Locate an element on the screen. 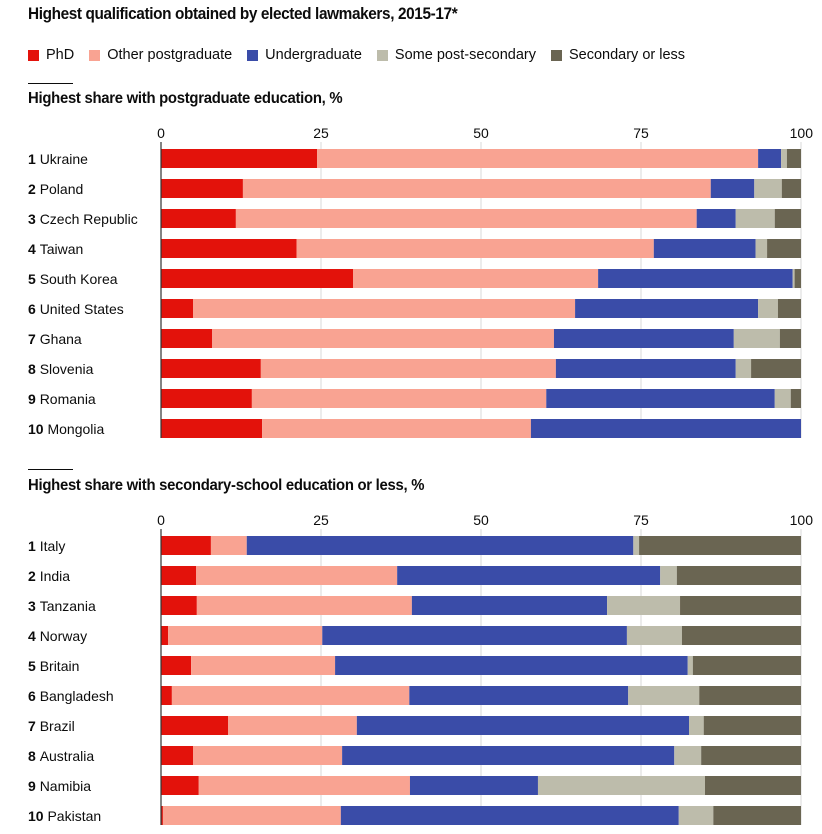 The image size is (822, 834). bar-segment-britain-other-postgraduate is located at coordinates (263, 665).